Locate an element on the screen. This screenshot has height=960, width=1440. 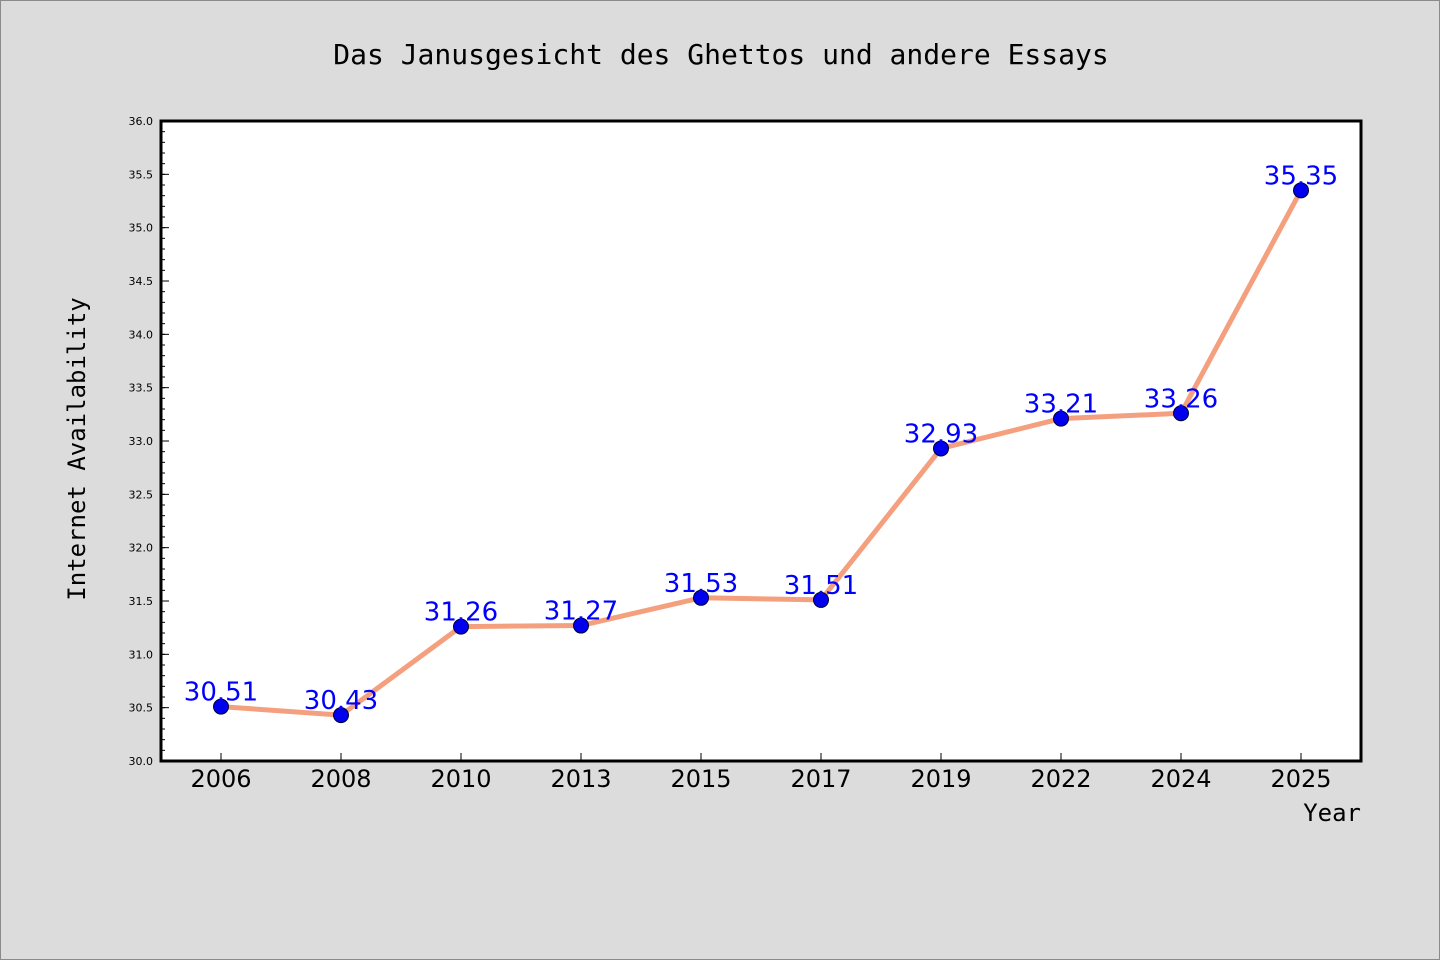
y-tick-label: 34.5 is located at coordinates (141, 281).